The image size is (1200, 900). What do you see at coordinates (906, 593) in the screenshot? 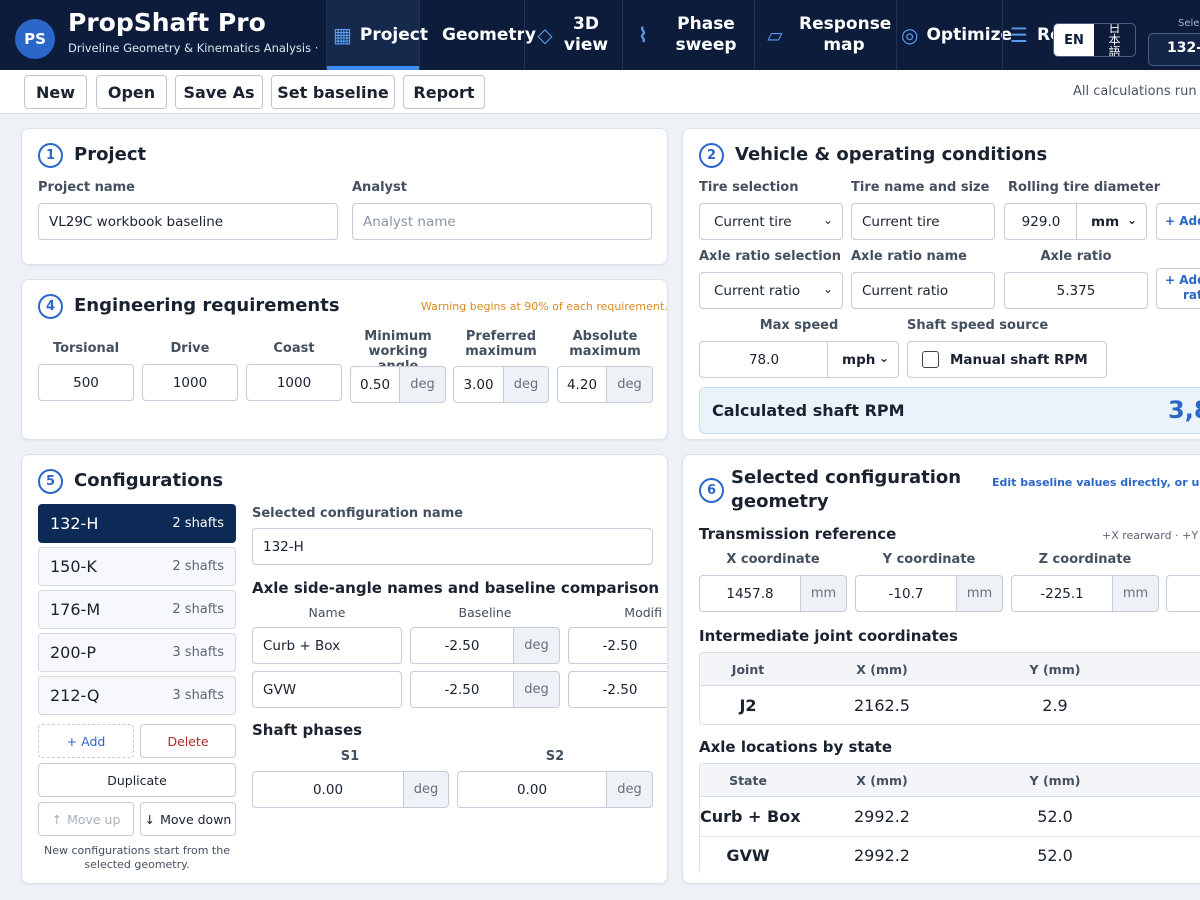
I see `y-coord-input: -10.7` at bounding box center [906, 593].